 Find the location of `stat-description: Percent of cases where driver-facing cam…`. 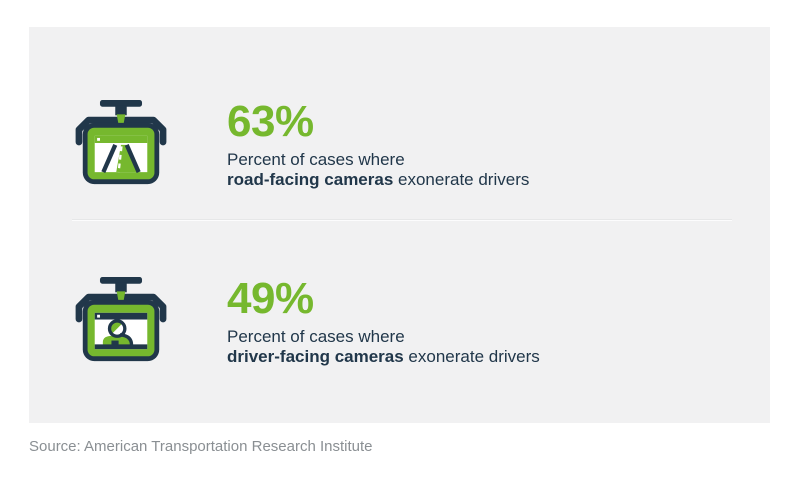

stat-description: Percent of cases where driver-facing cam… is located at coordinates (383, 347).